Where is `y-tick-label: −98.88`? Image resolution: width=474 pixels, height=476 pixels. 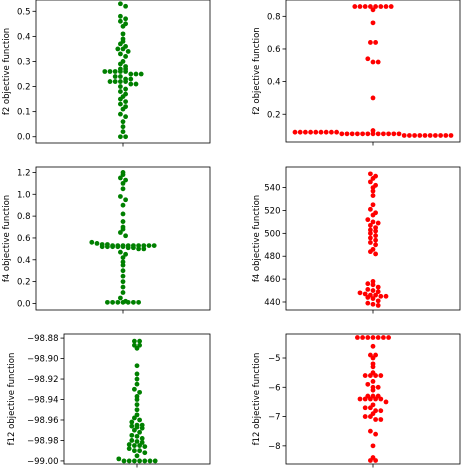
y-tick-label: −98.88 is located at coordinates (42, 339).